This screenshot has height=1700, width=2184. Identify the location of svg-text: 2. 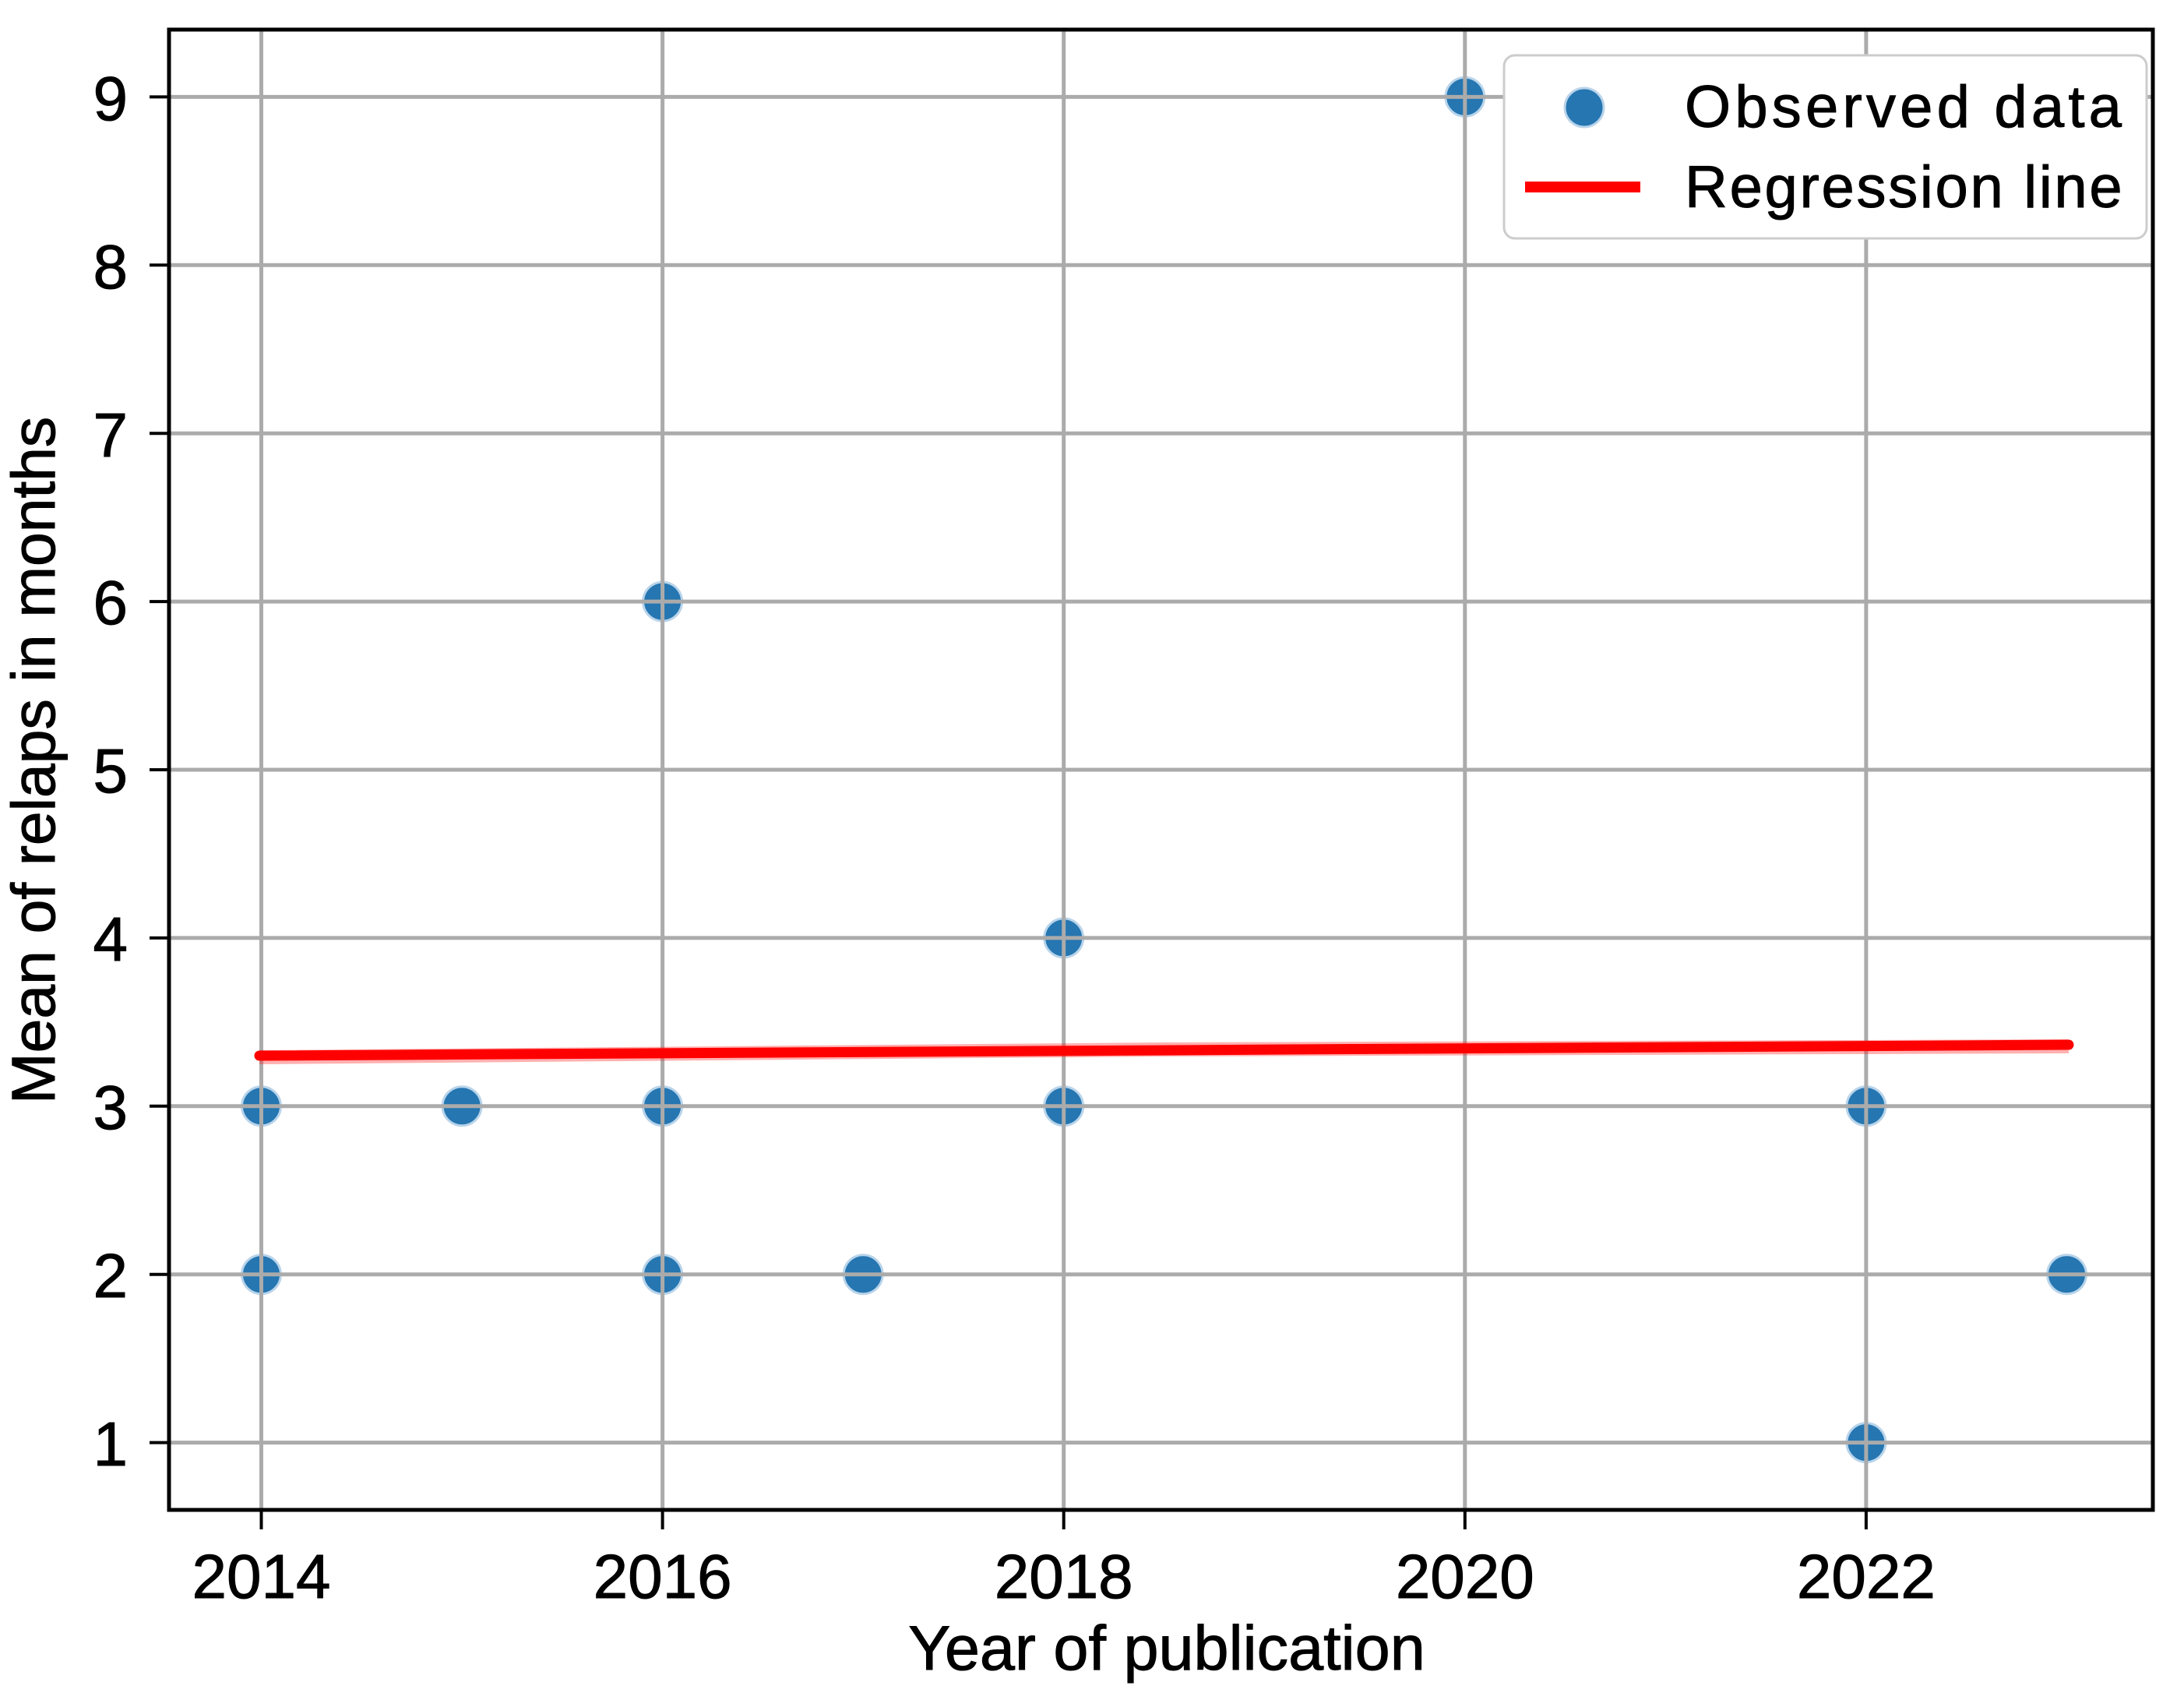
(111, 1275).